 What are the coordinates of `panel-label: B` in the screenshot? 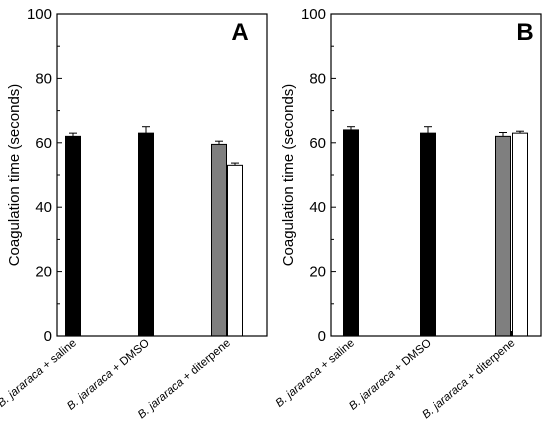 It's located at (524, 32).